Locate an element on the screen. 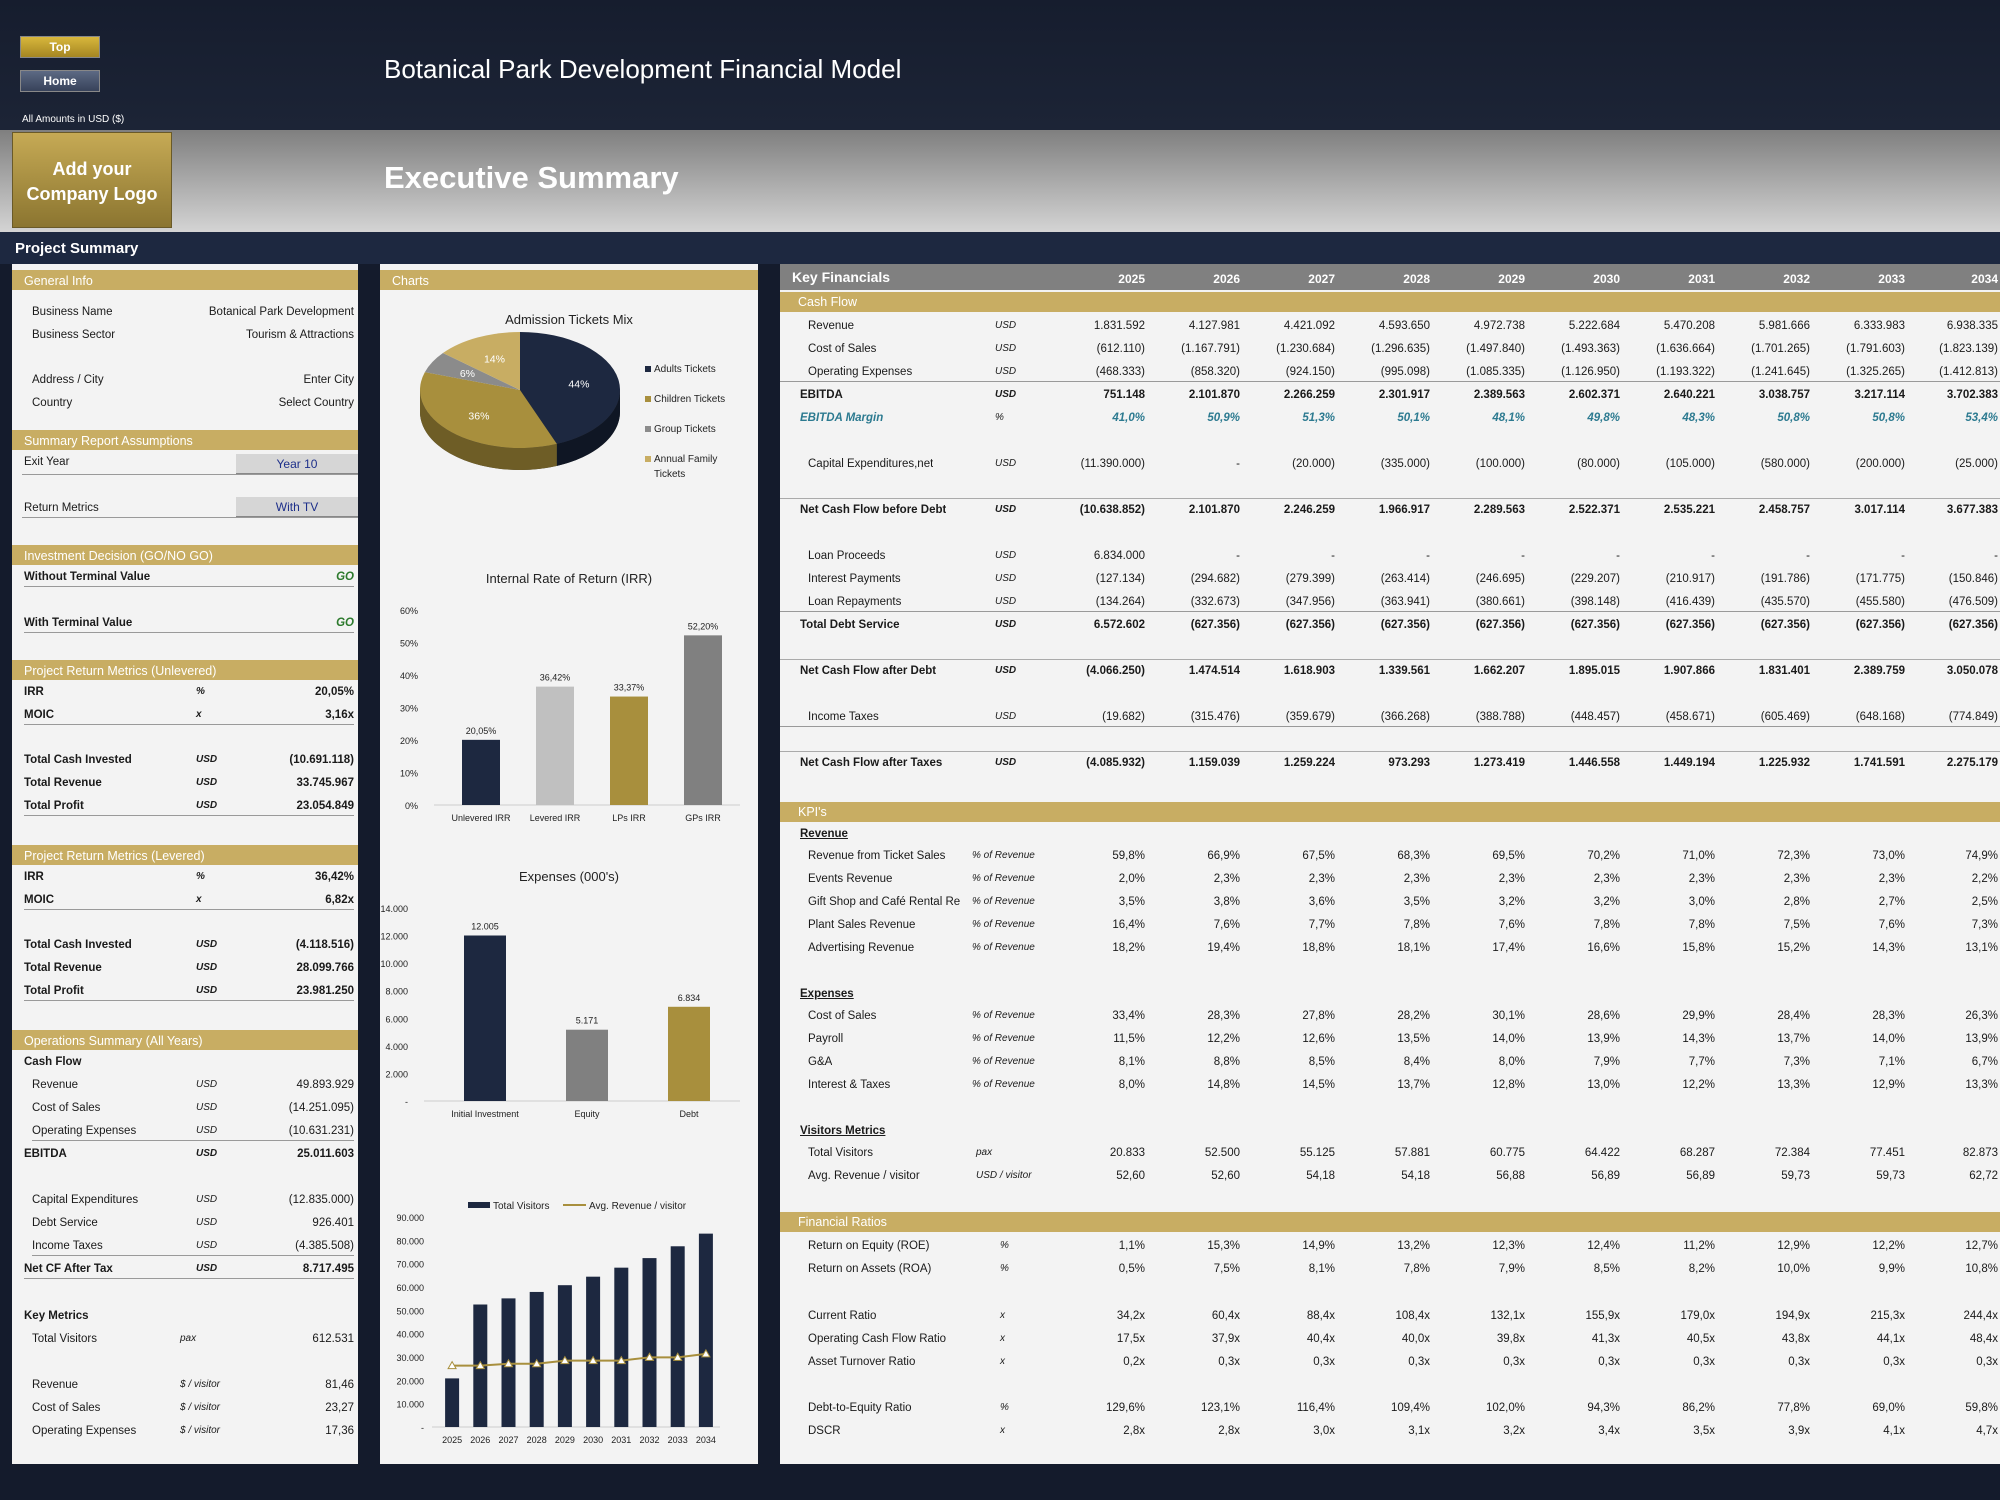  operations-row-label: Income Taxes is located at coordinates (67, 1246).